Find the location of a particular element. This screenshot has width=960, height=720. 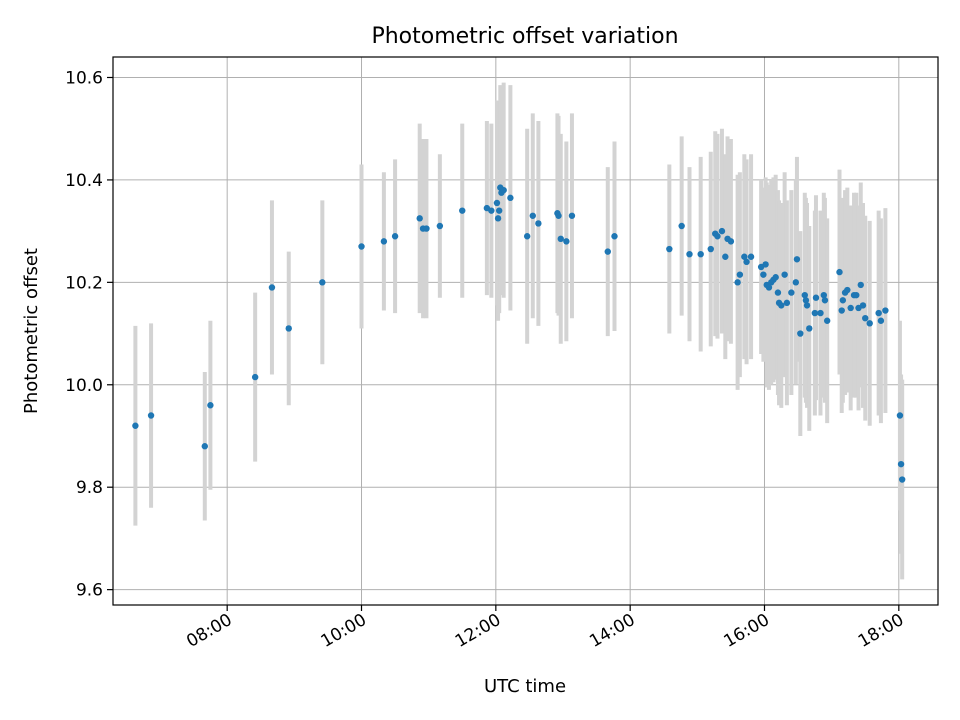

y-tick-label: 10.0 is located at coordinates (84, 386).